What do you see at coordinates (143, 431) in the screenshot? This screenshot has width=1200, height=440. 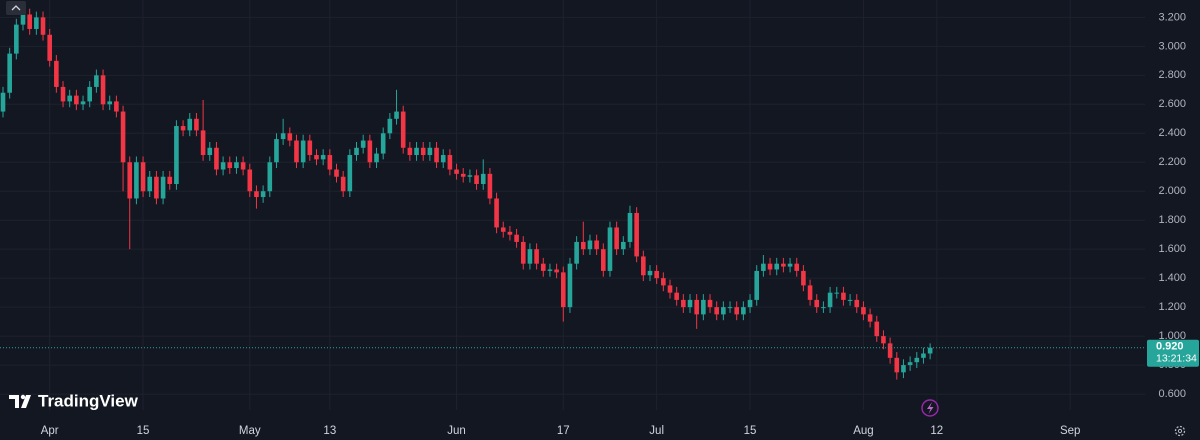 I see `x-tick-label: 15` at bounding box center [143, 431].